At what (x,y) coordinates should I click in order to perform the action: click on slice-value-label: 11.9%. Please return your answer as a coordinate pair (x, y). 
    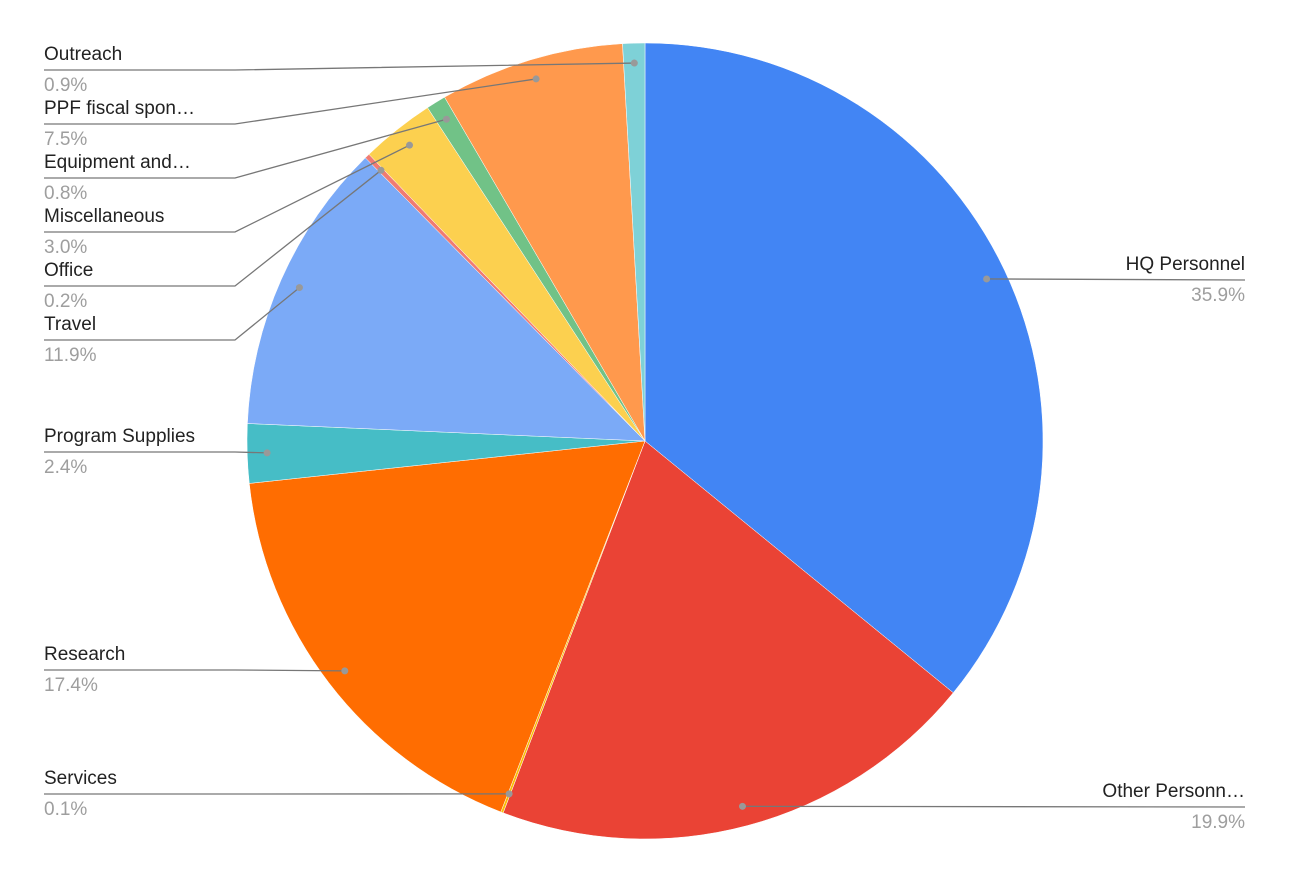
    Looking at the image, I should click on (70, 355).